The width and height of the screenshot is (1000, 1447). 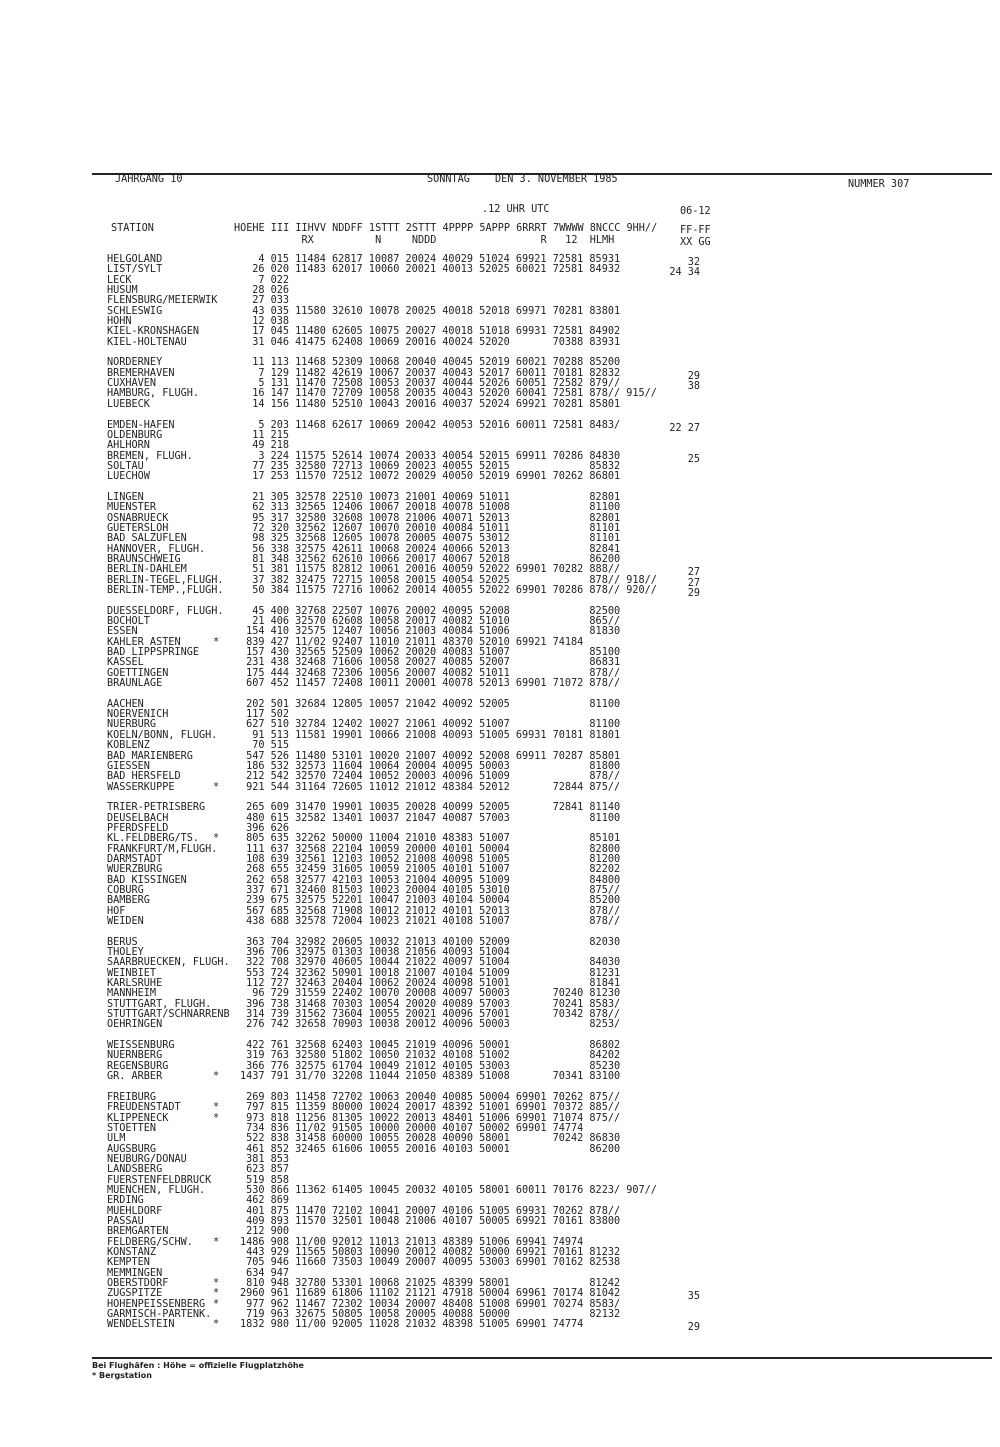 What do you see at coordinates (457, 642) in the screenshot?
I see `cell-code-group: 48370` at bounding box center [457, 642].